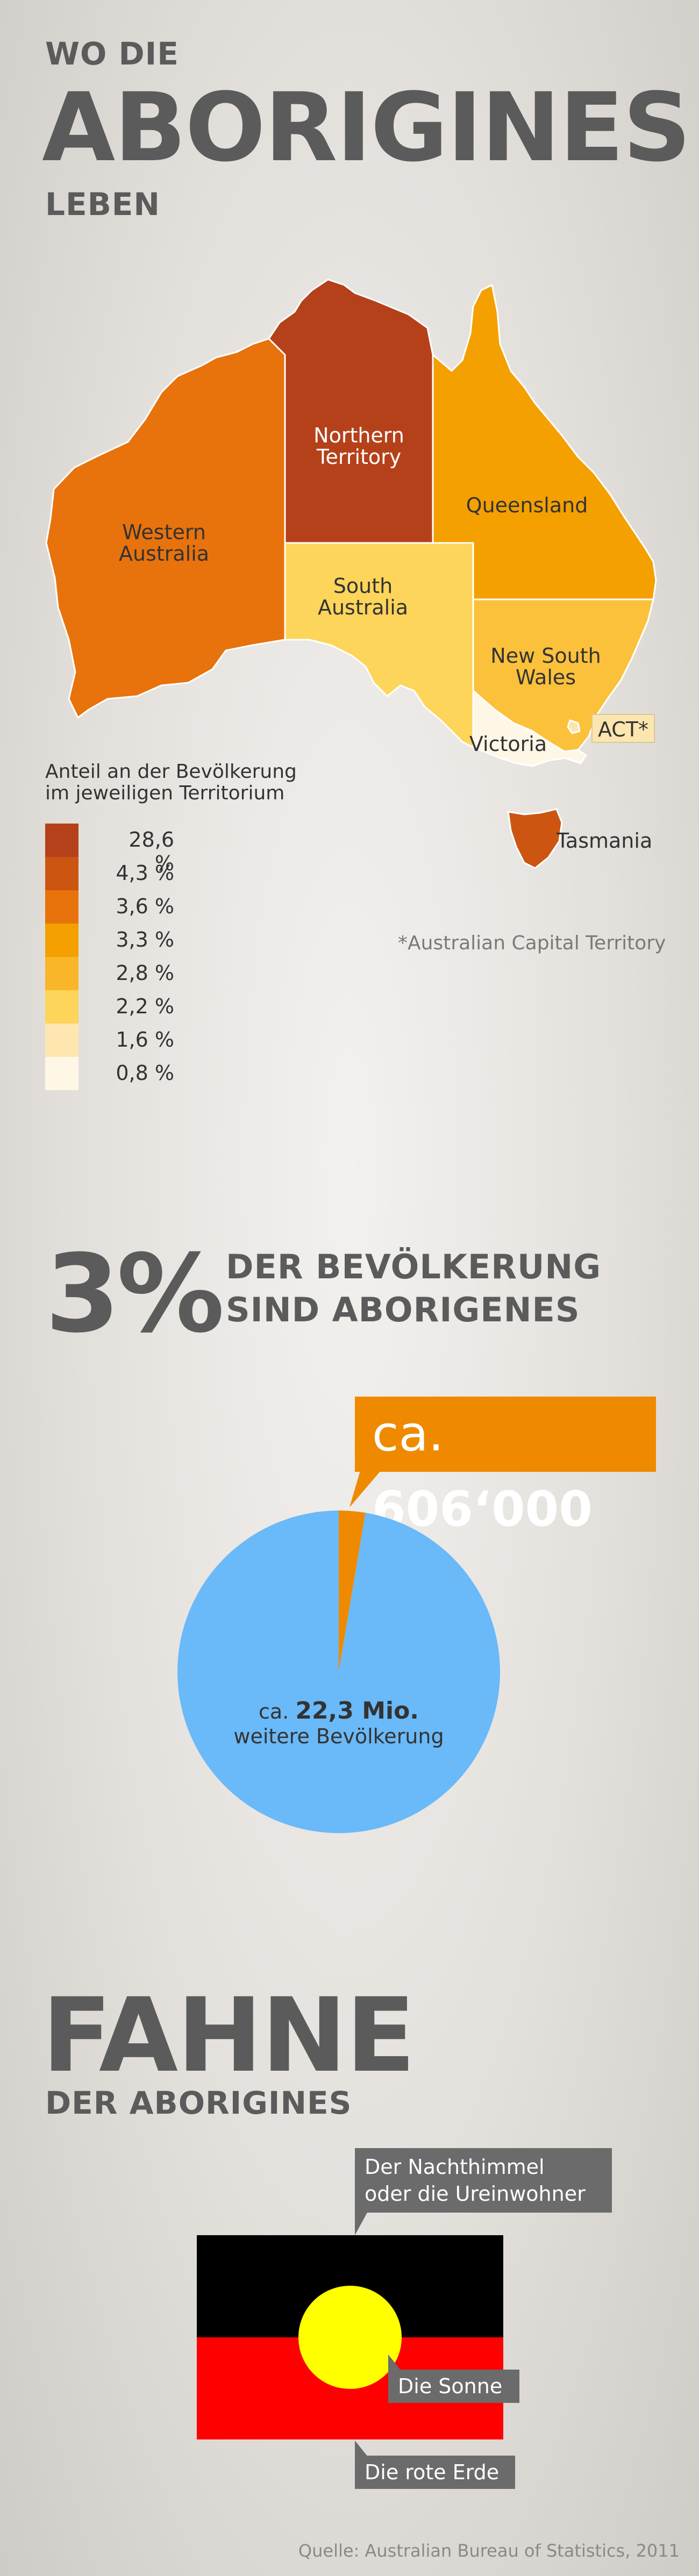 The image size is (699, 2576). I want to click on pie-slice-rest, so click(338, 1672).